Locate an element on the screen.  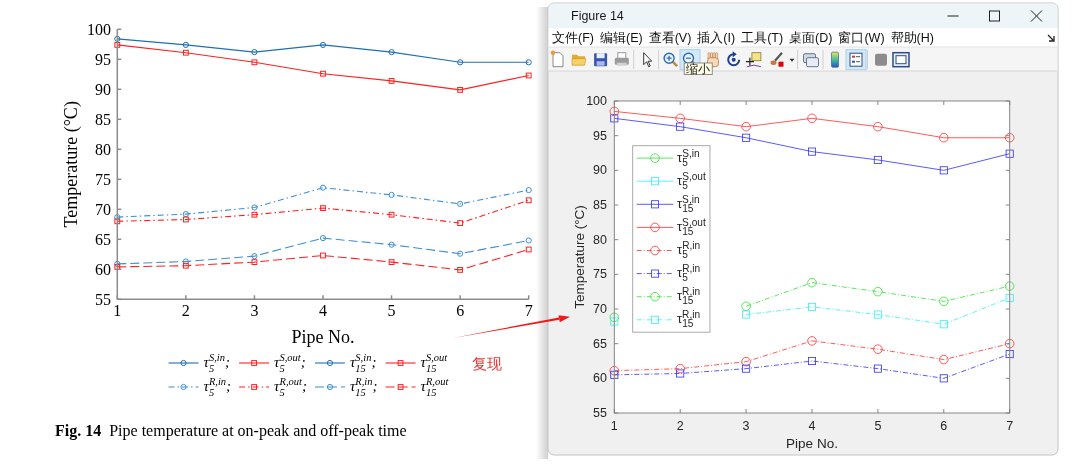
text: 插入(I) is located at coordinates (716, 38).